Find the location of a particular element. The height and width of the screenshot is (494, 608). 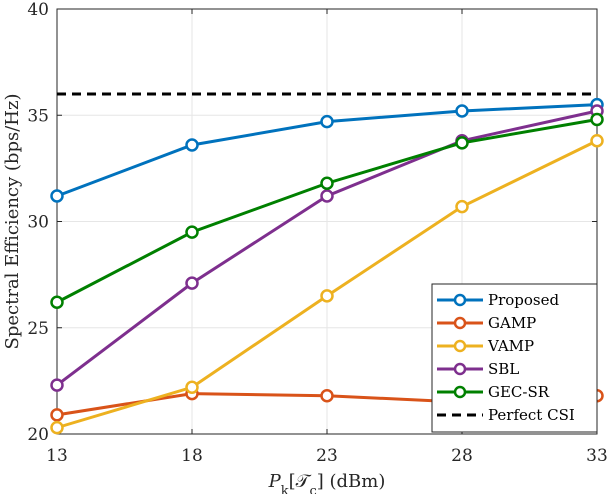

legend-label: VAMP is located at coordinates (510, 346).